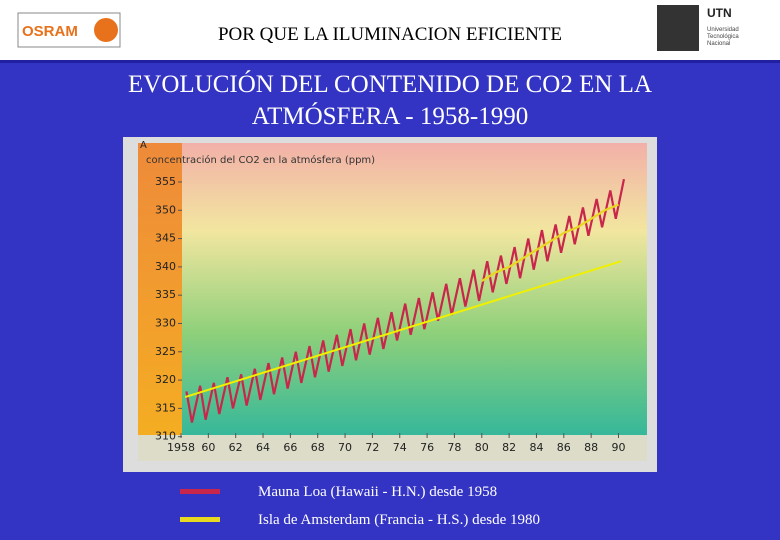 The height and width of the screenshot is (540, 780). I want to click on header-rule, so click(390, 61).